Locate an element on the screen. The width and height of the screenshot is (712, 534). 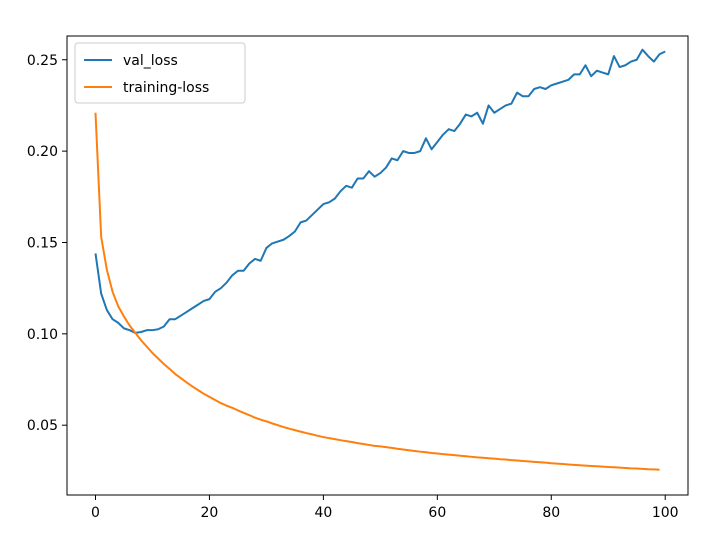
x-axis: 0 20 40 60 80 100 is located at coordinates (385, 508).